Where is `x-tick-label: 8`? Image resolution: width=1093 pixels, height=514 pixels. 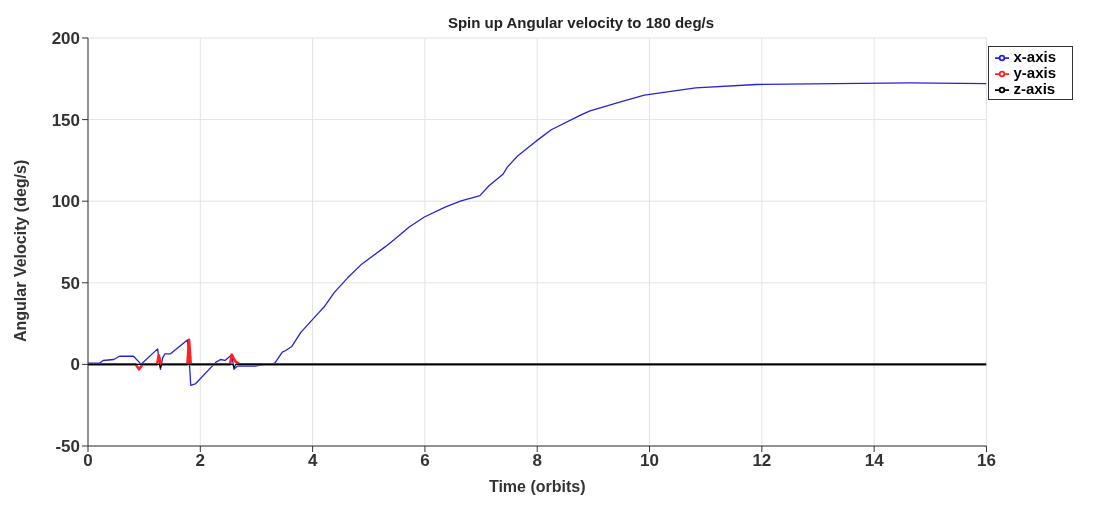 x-tick-label: 8 is located at coordinates (537, 461).